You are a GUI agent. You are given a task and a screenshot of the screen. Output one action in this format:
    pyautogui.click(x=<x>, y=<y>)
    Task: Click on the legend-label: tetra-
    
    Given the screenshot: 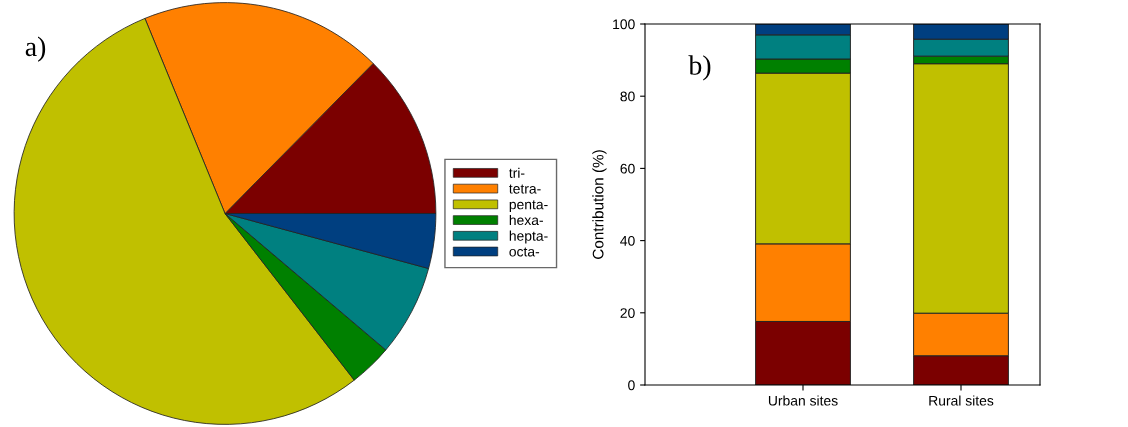 What is the action you would take?
    pyautogui.click(x=525, y=189)
    